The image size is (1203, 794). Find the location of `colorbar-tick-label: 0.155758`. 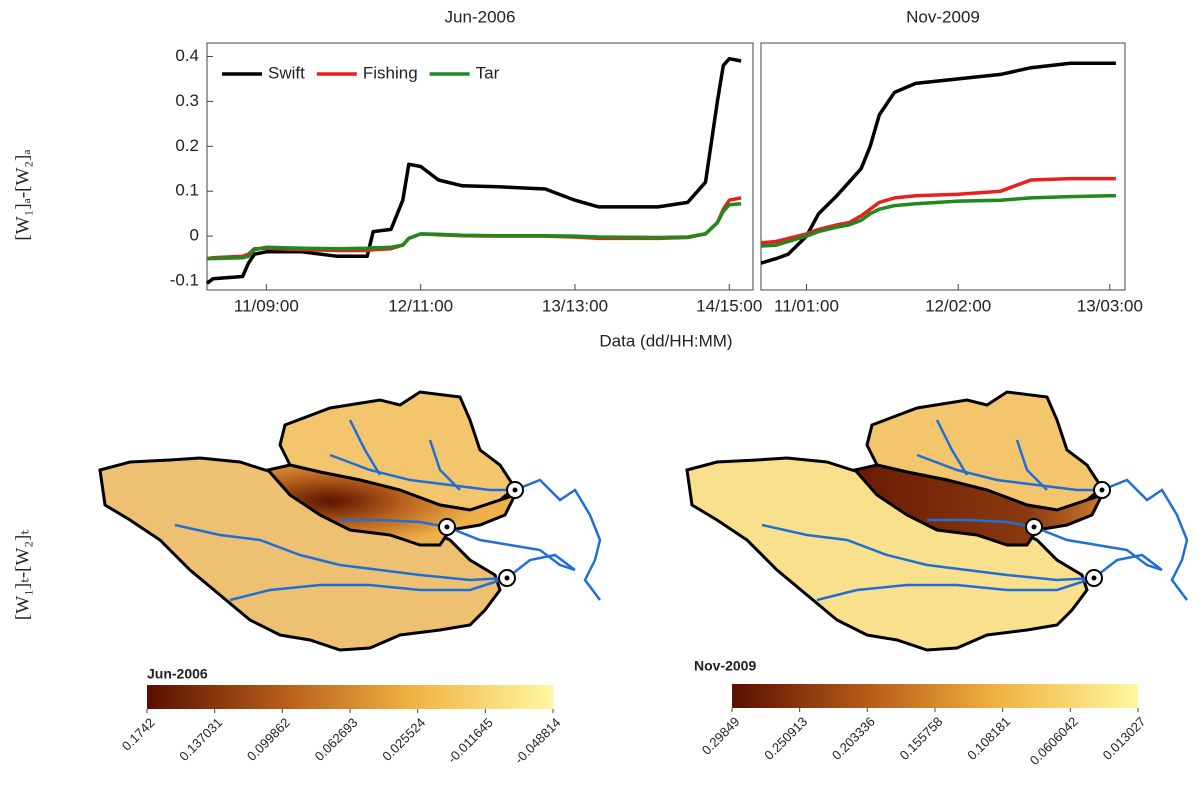

colorbar-tick-label: 0.155758 is located at coordinates (921, 738).